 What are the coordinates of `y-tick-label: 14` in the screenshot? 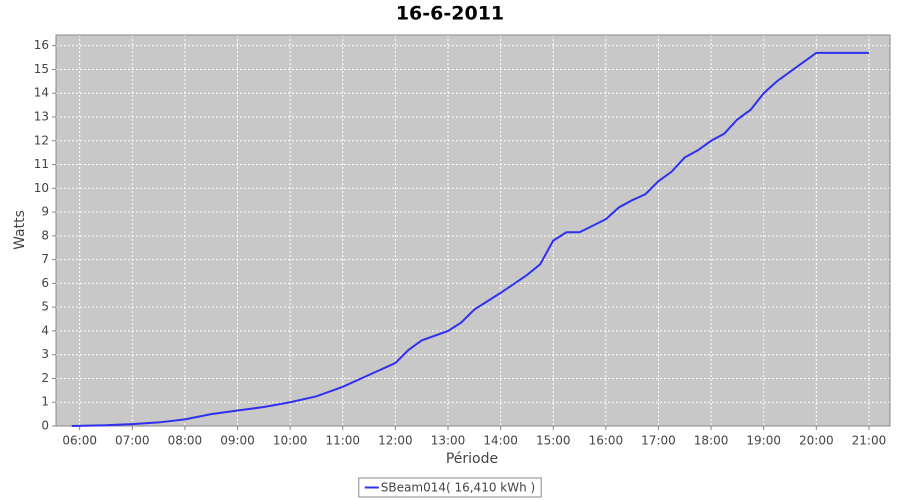 It's located at (41, 93).